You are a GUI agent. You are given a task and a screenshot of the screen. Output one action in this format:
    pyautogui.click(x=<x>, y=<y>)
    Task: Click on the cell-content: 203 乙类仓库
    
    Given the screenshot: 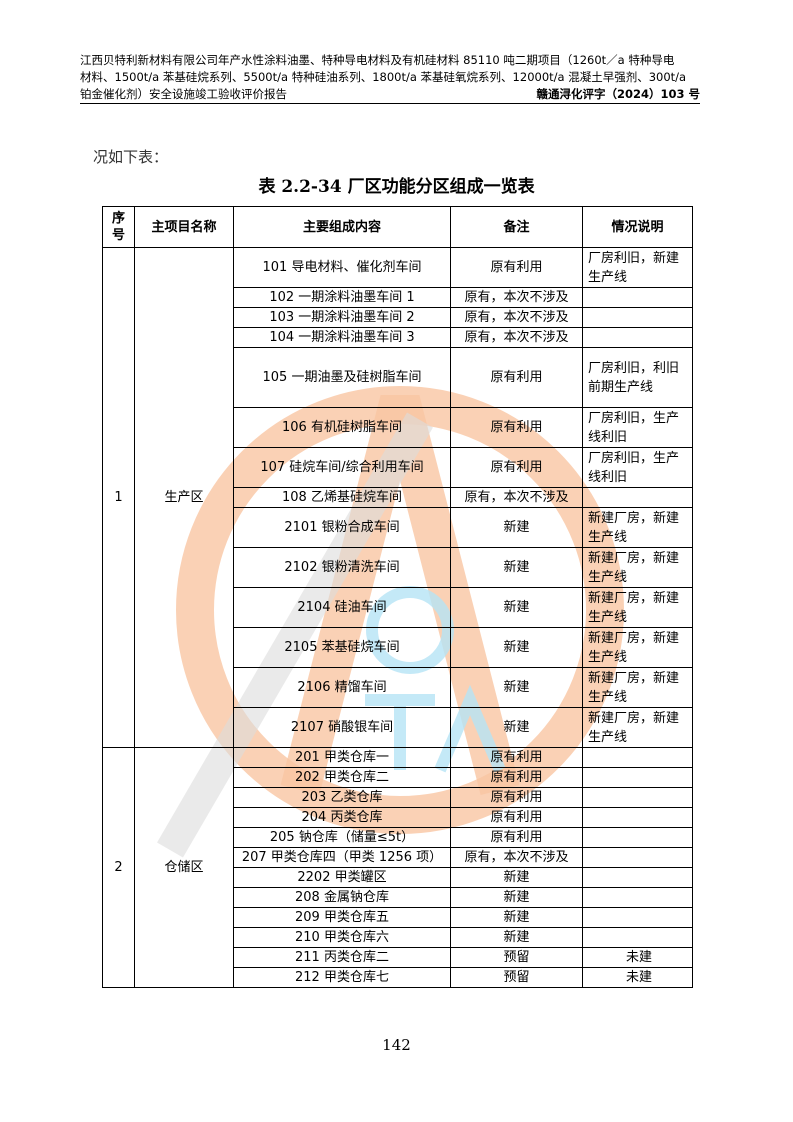 What is the action you would take?
    pyautogui.click(x=342, y=797)
    